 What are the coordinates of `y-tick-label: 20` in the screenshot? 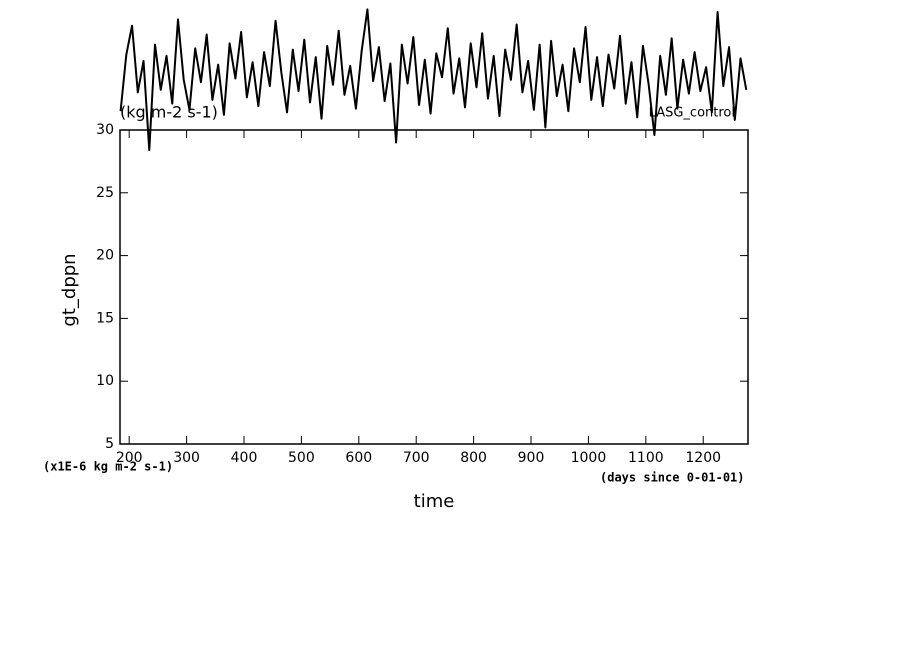 It's located at (105, 256).